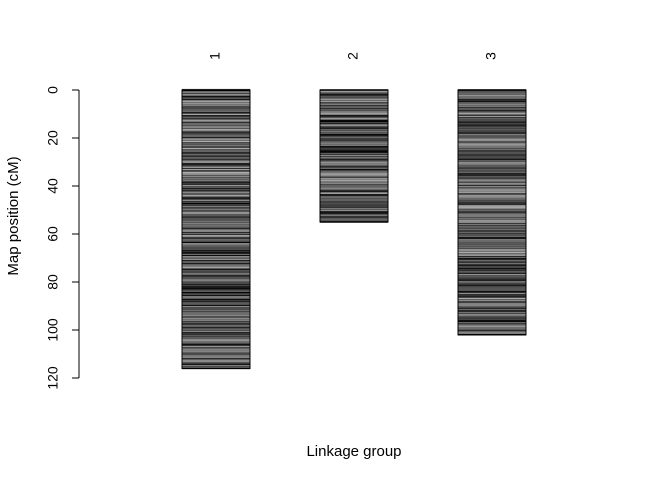 Image resolution: width=672 pixels, height=480 pixels. I want to click on linkage-group-1: 1, so click(216, 211).